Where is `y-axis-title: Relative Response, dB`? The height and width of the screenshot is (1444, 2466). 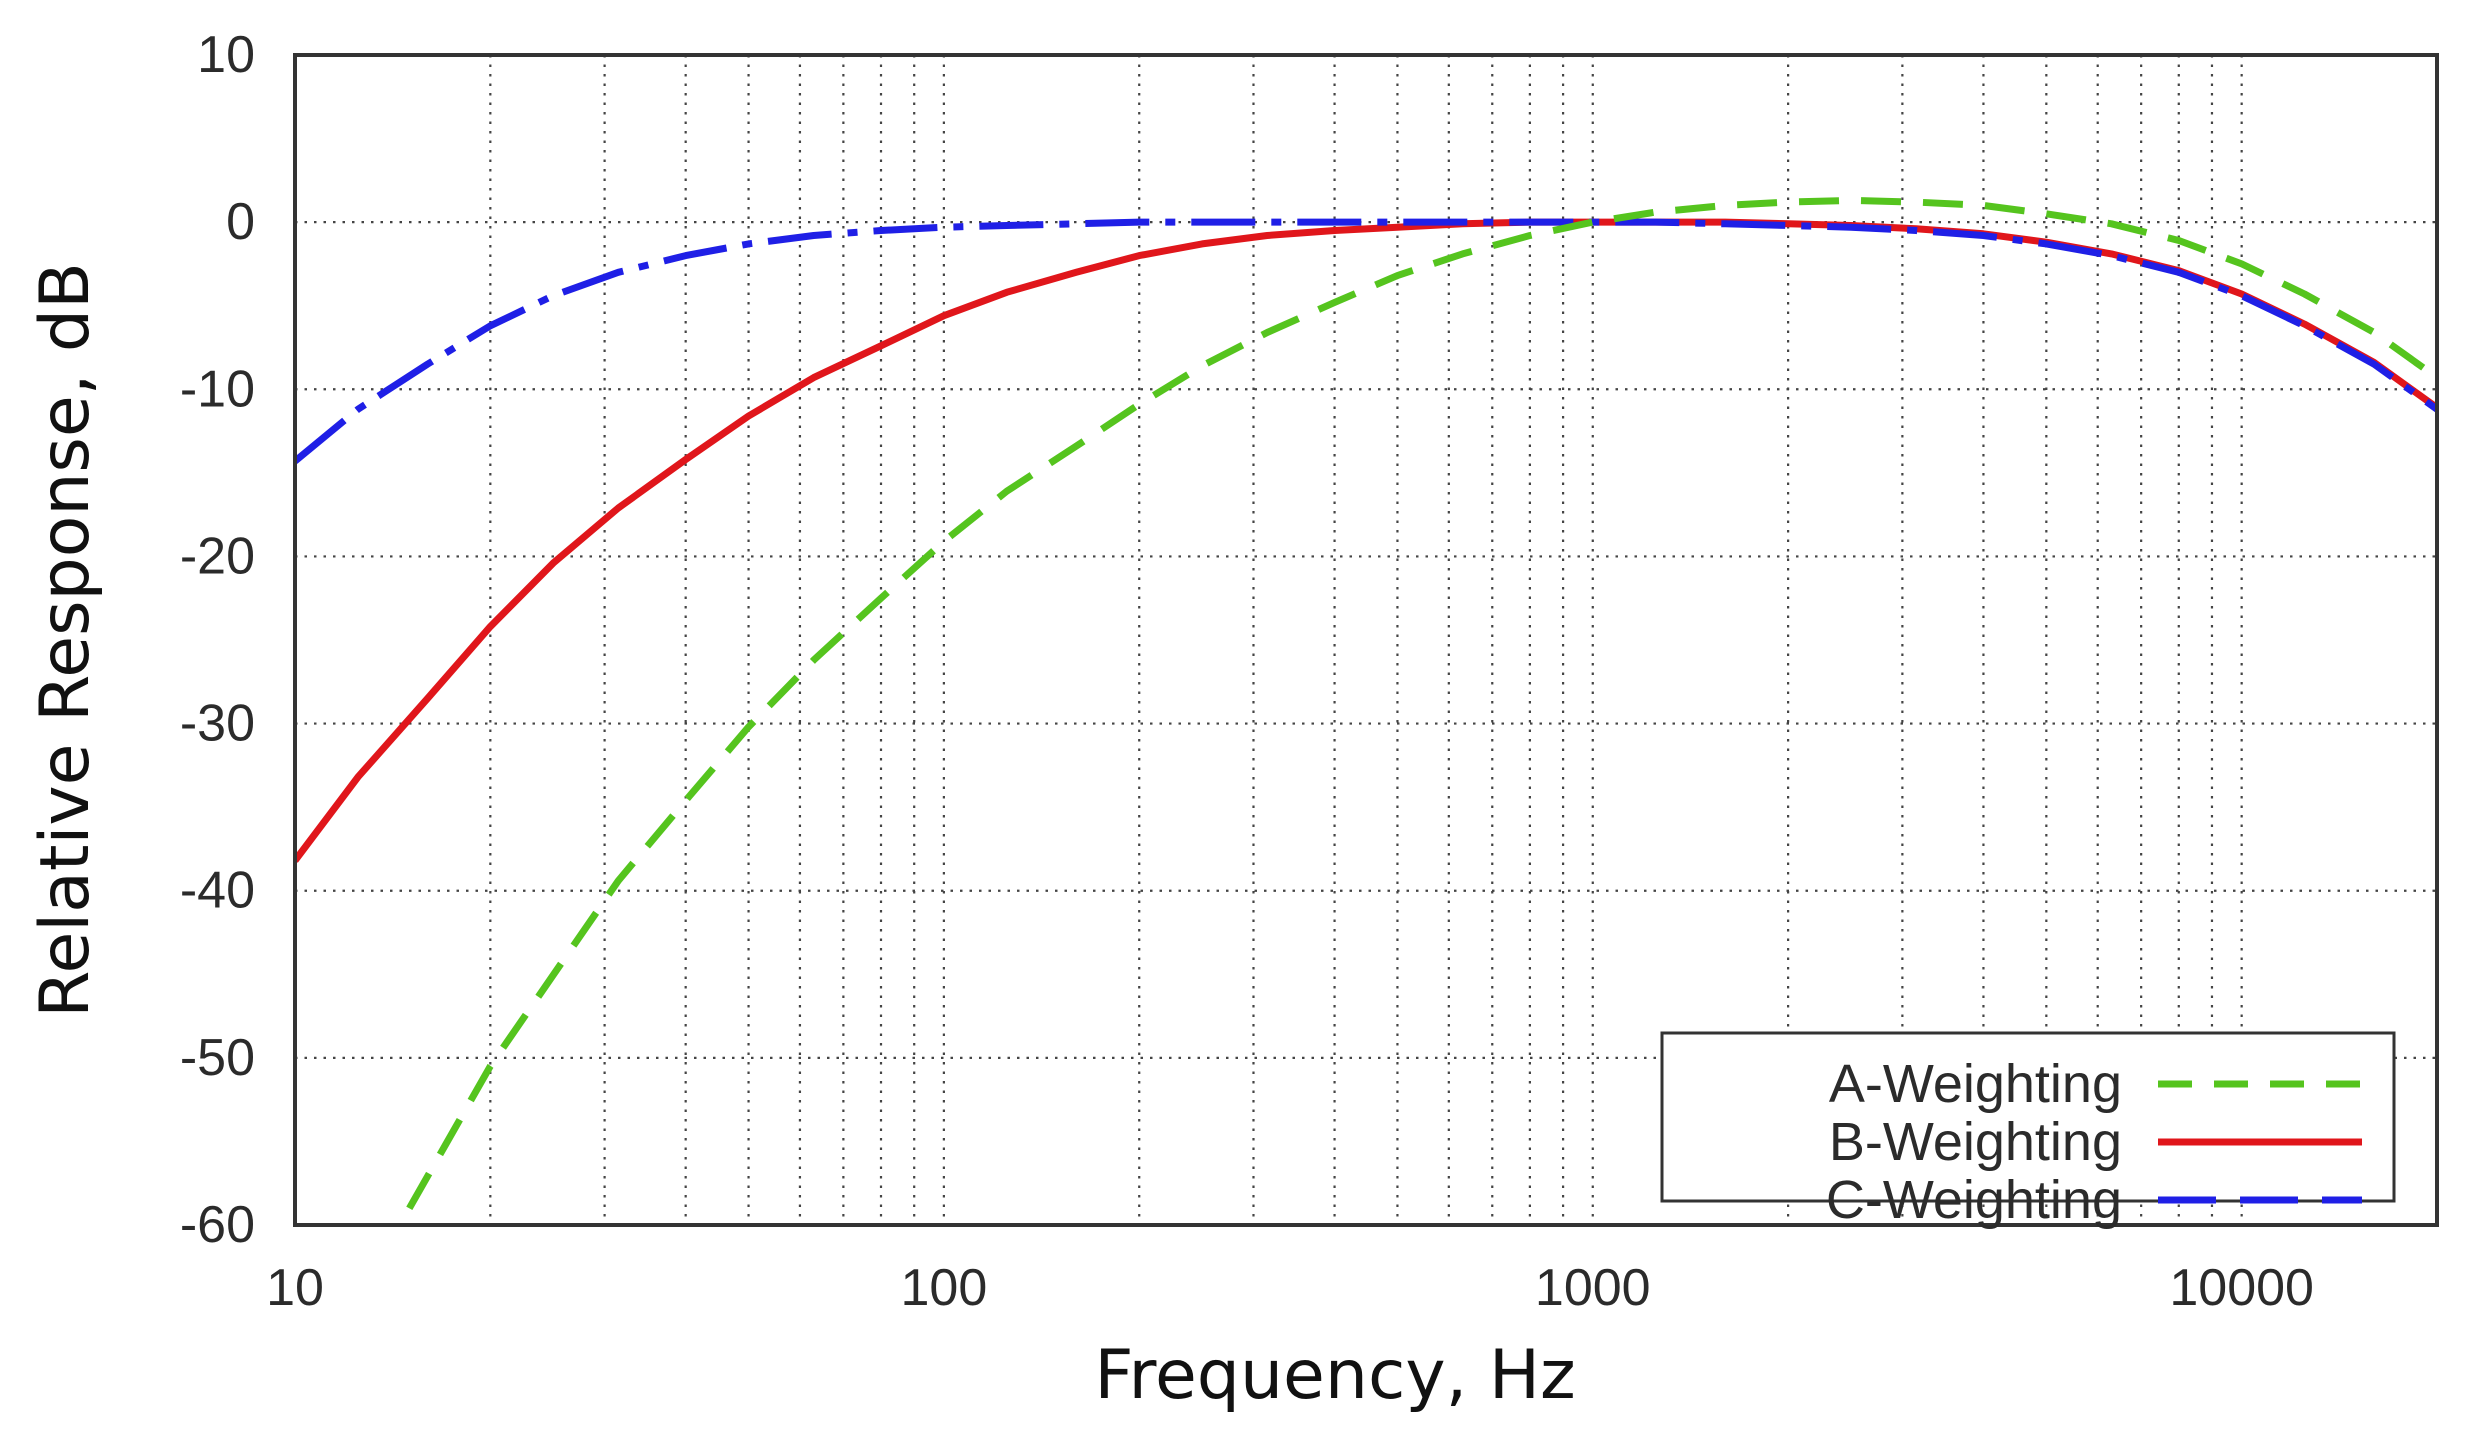
y-axis-title: Relative Response, dB is located at coordinates (65, 639).